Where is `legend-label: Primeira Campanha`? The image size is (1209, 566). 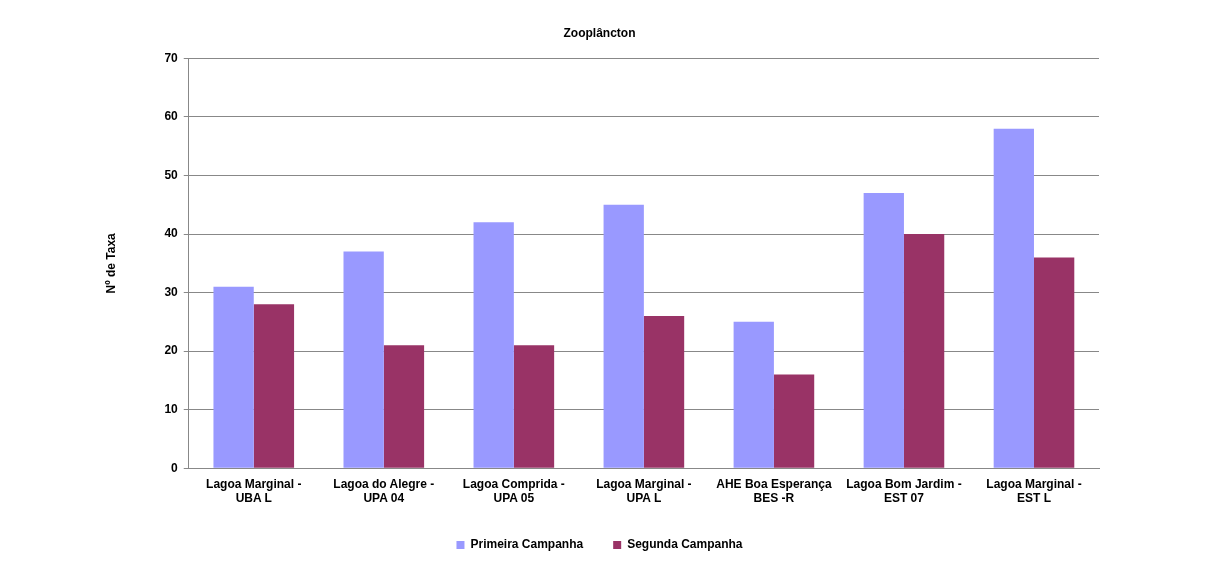 legend-label: Primeira Campanha is located at coordinates (527, 544).